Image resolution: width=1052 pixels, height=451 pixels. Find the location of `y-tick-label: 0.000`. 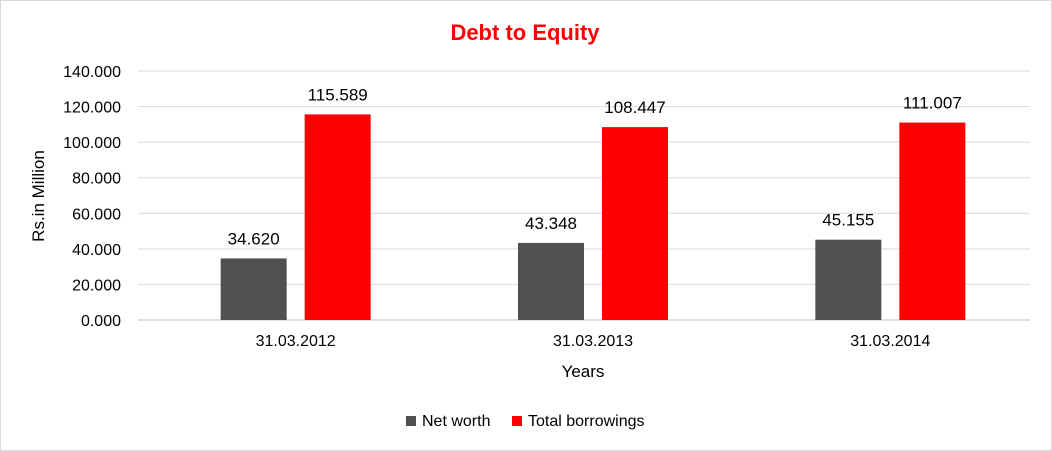

y-tick-label: 0.000 is located at coordinates (101, 321).